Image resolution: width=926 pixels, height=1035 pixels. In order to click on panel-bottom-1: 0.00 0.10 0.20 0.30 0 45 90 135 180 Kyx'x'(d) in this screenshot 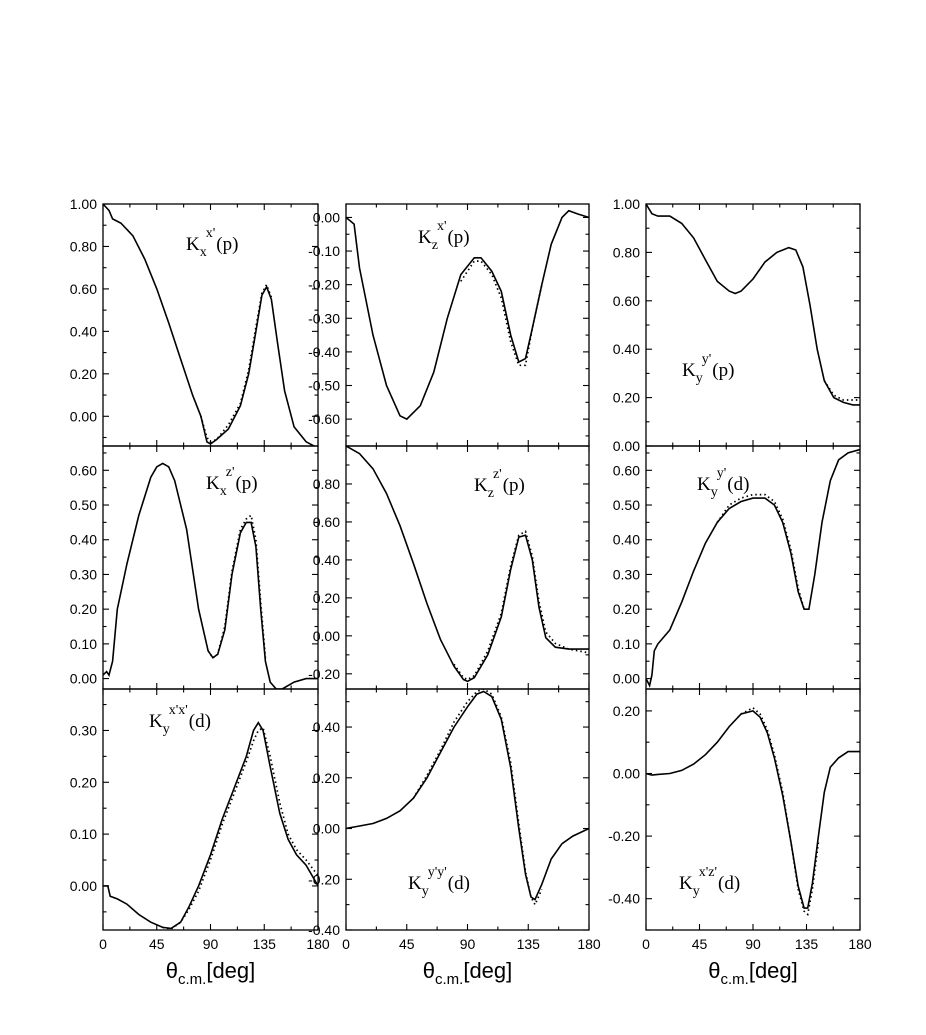, I will do `click(200, 820)`.